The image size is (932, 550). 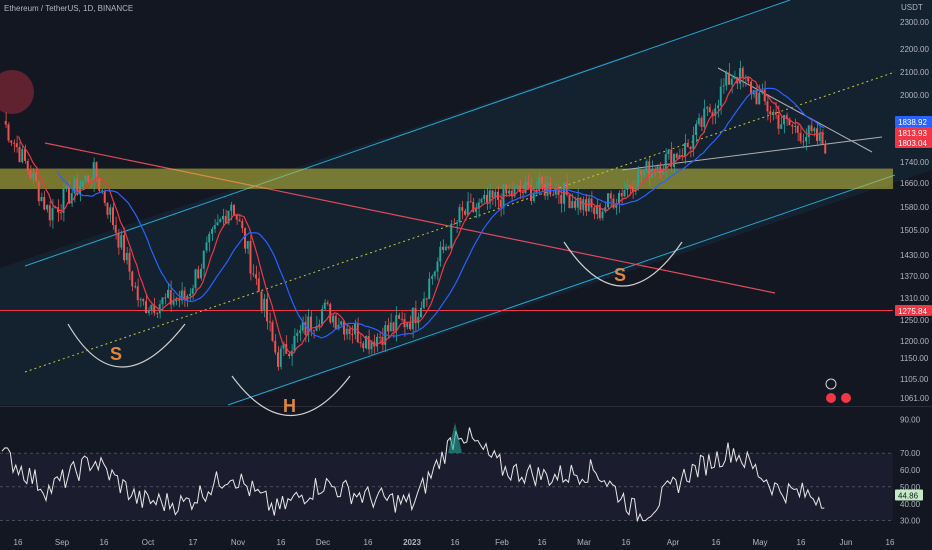 What do you see at coordinates (846, 398) in the screenshot?
I see `earnings-icon` at bounding box center [846, 398].